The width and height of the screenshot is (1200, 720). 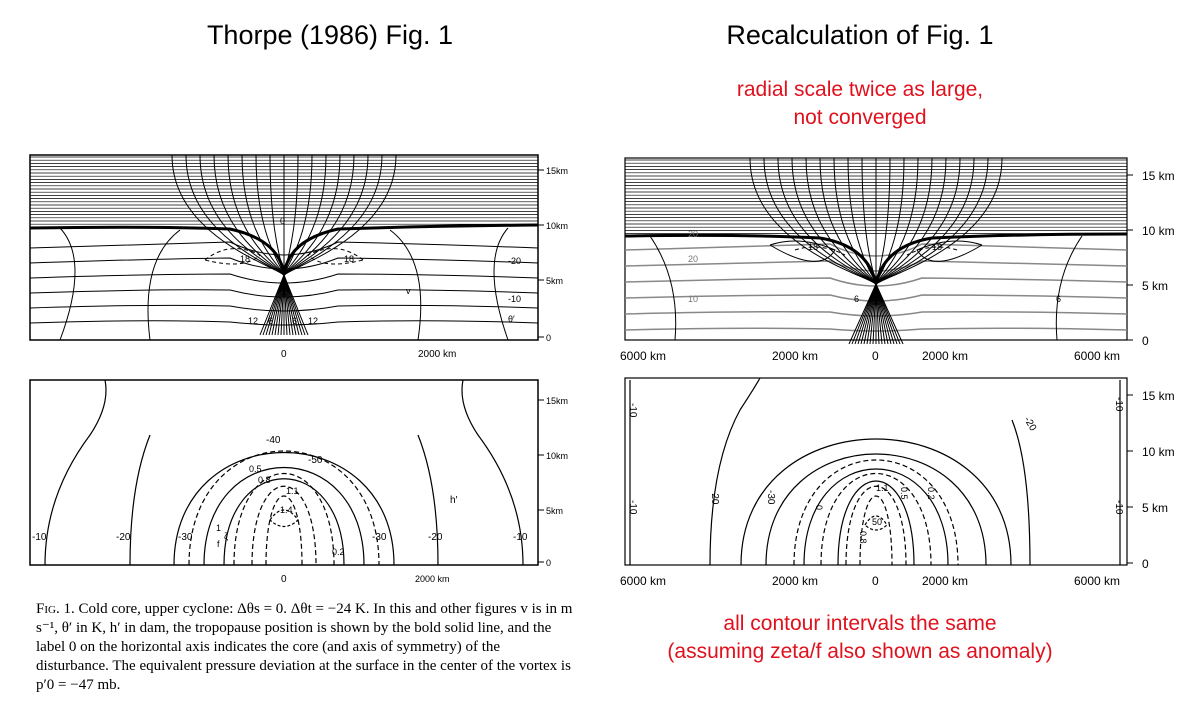 I want to click on contour-label: 0.8, so click(x=264, y=480).